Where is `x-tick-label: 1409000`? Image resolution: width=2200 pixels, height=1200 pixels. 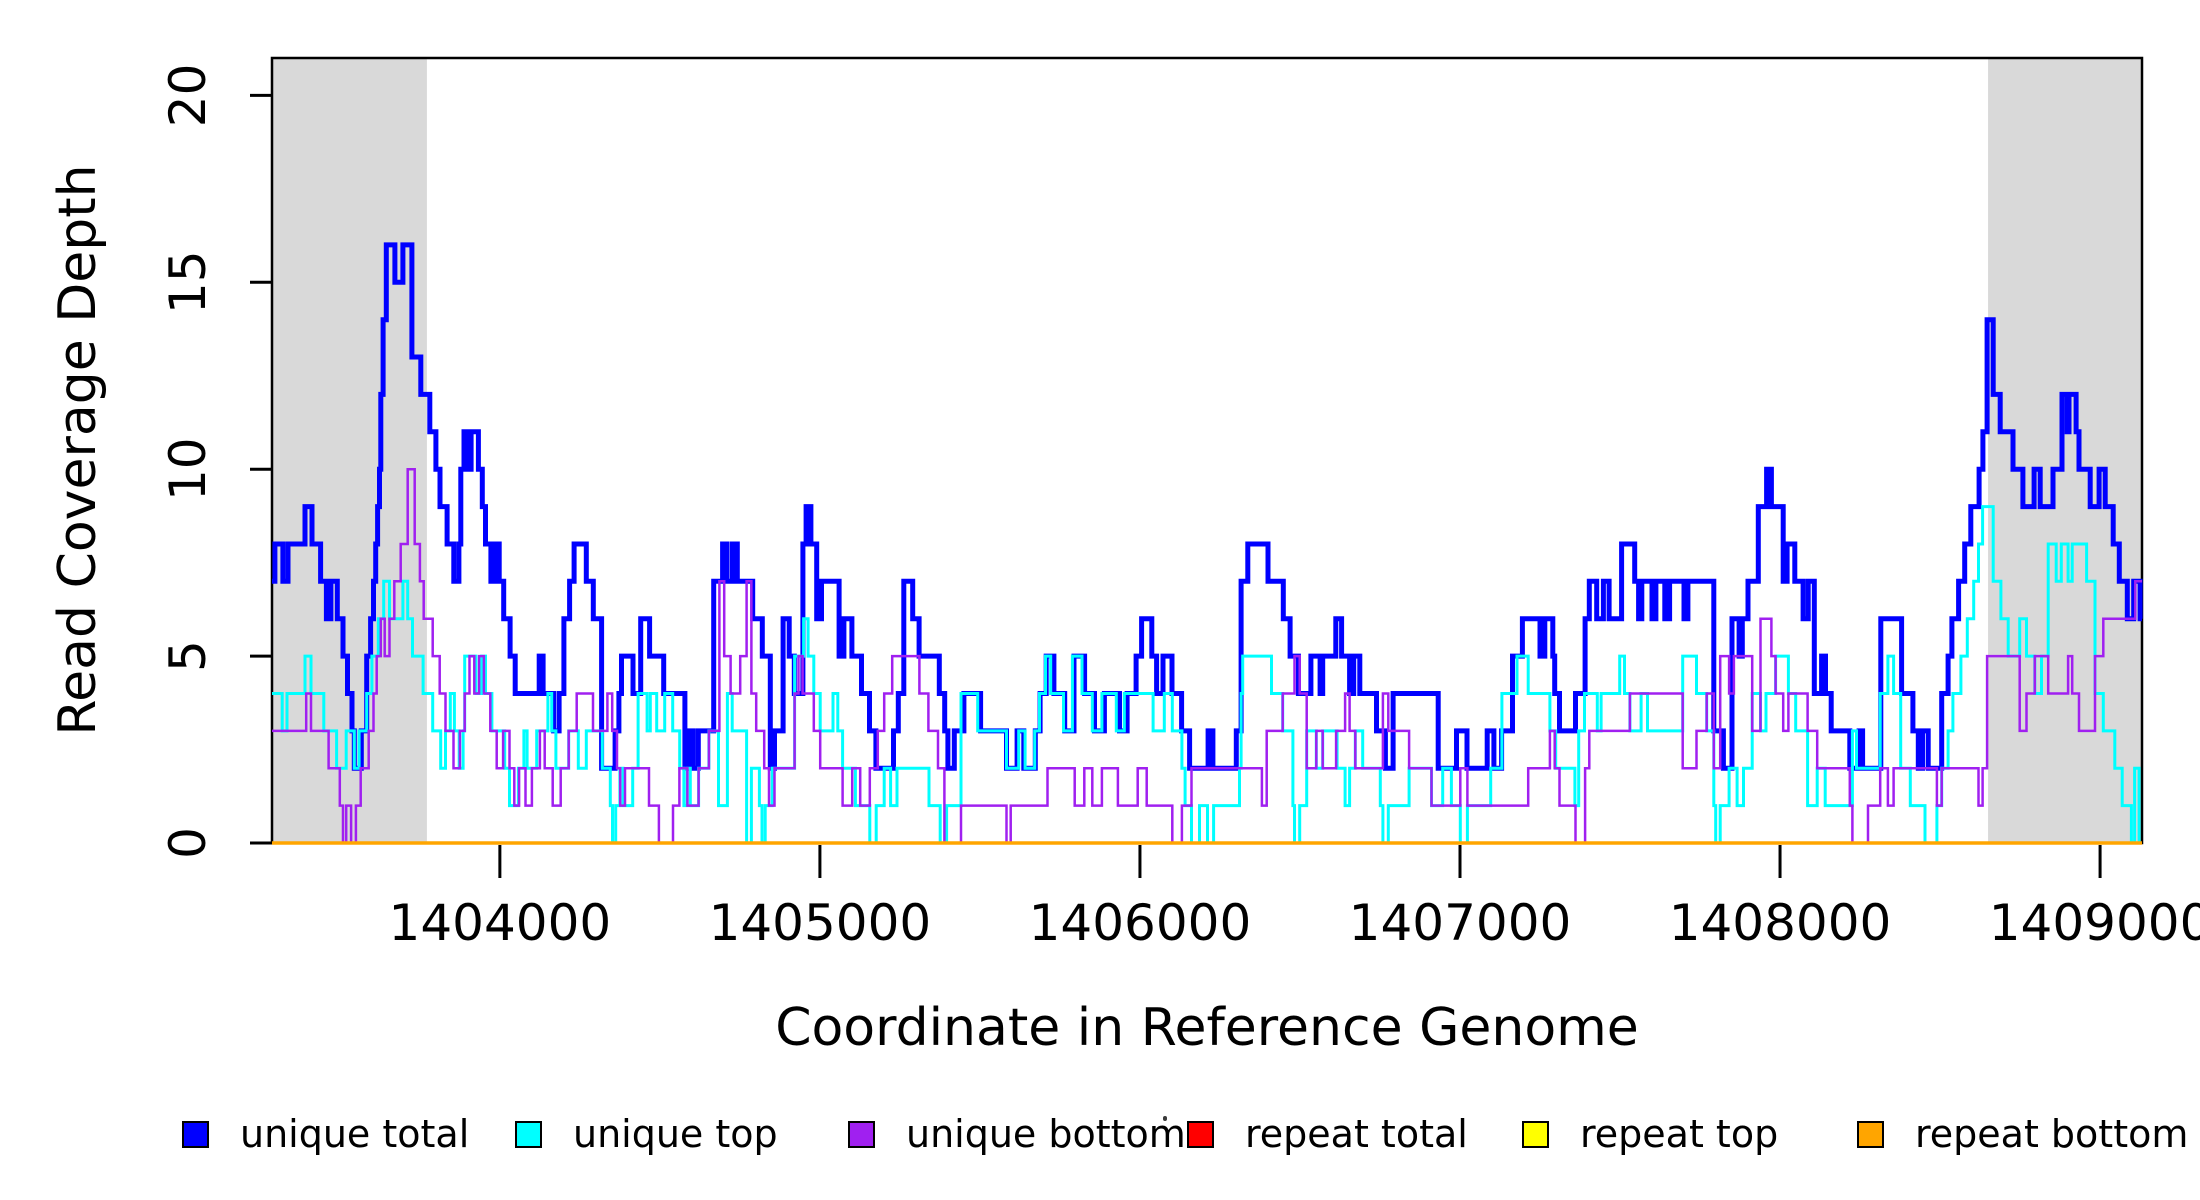 x-tick-label: 1409000 is located at coordinates (2094, 923).